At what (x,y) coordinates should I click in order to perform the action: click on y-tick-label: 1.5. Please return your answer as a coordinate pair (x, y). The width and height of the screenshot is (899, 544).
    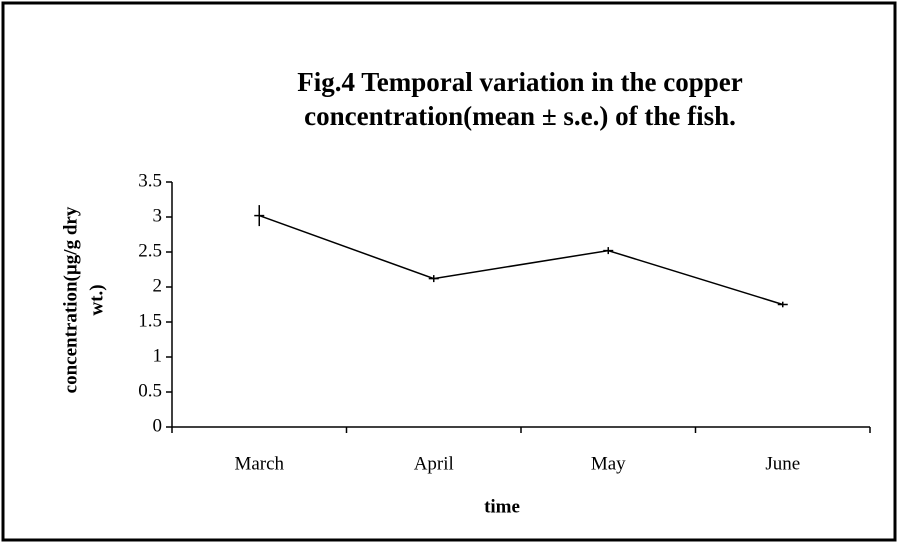
    Looking at the image, I should click on (150, 320).